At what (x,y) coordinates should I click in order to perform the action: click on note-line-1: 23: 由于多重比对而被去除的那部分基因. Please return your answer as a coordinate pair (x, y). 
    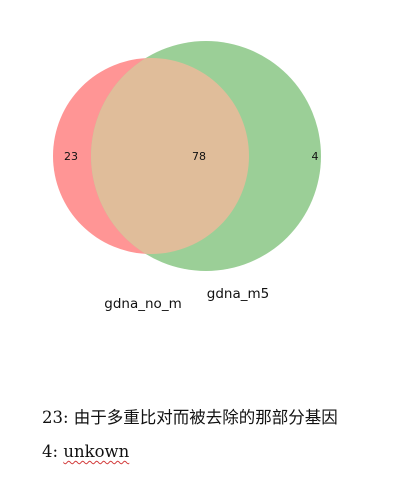
    Looking at the image, I should click on (190, 416).